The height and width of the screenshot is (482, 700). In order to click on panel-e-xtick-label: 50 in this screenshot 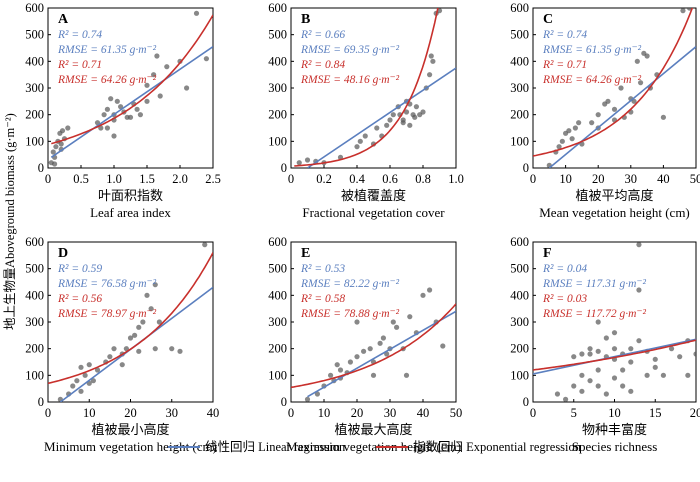, I will do `click(456, 413)`.